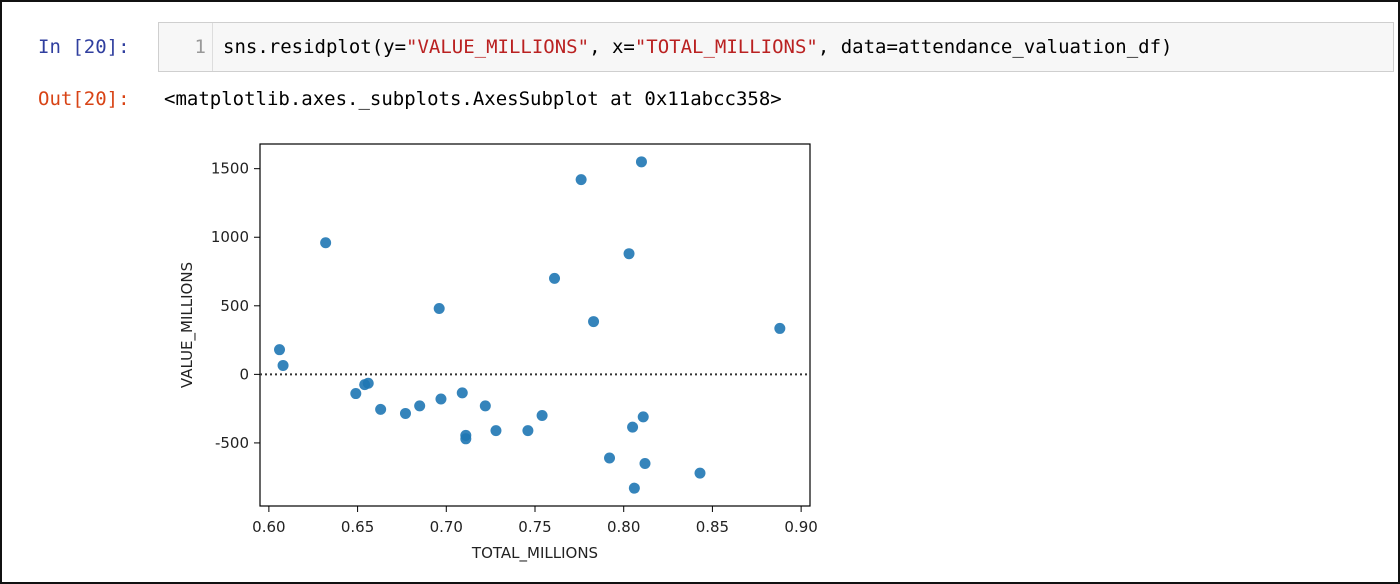 This screenshot has height=584, width=1400. What do you see at coordinates (230, 237) in the screenshot?
I see `y-tick-label: 1000` at bounding box center [230, 237].